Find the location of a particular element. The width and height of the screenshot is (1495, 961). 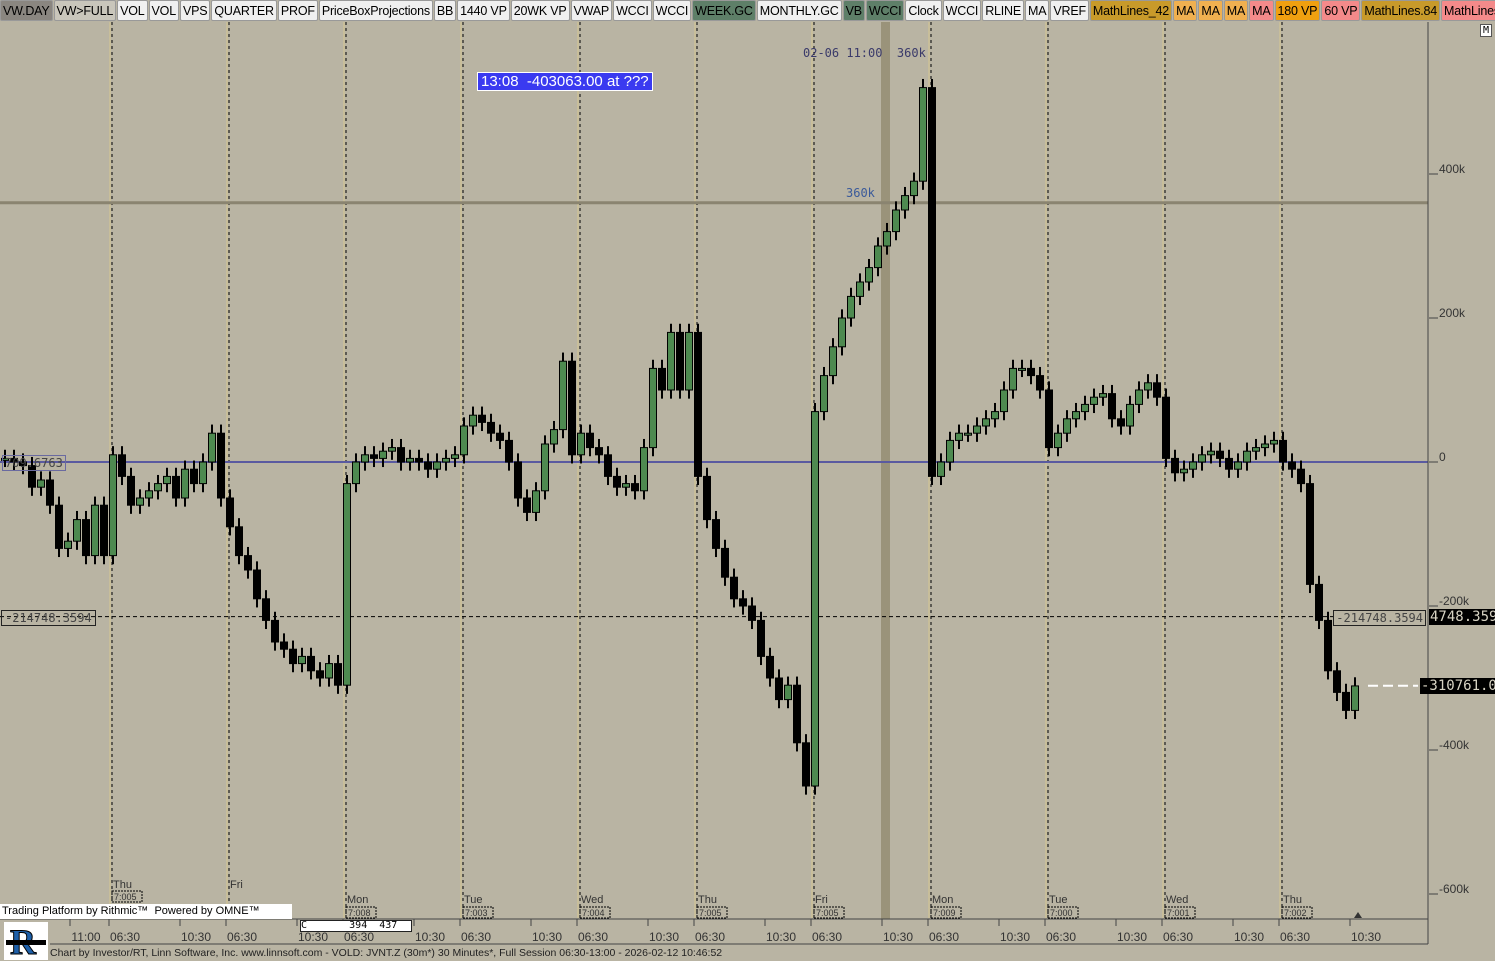

indicator-tab: 1440 VP is located at coordinates (483, 10).